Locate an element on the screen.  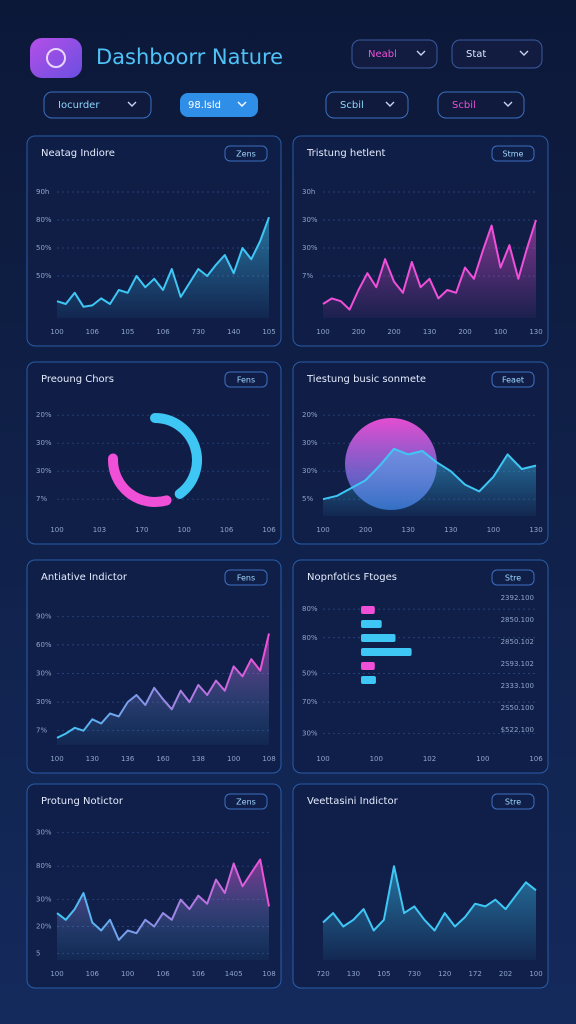
value-annotation: 2392.100 is located at coordinates (517, 598).